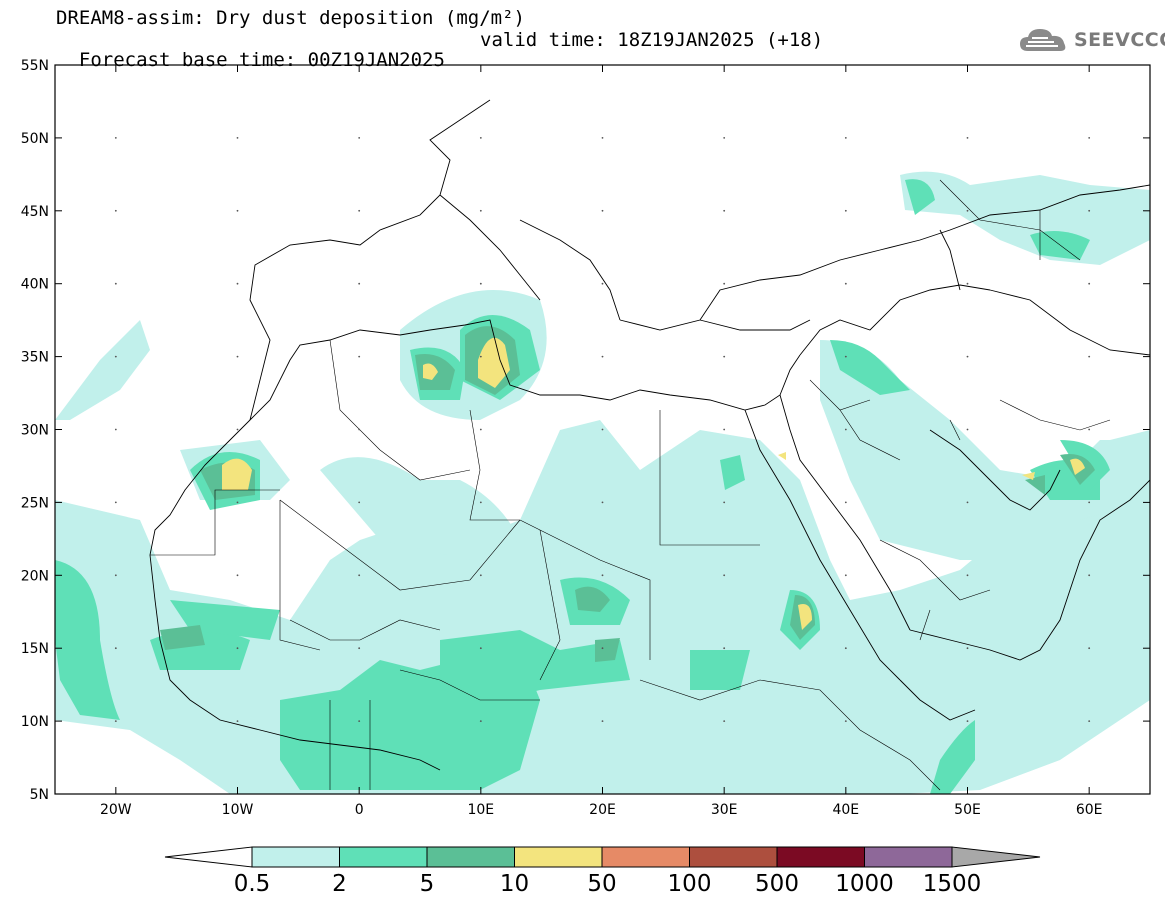  Describe the element at coordinates (252, 884) in the screenshot. I see `legend-label: 0.5` at that location.